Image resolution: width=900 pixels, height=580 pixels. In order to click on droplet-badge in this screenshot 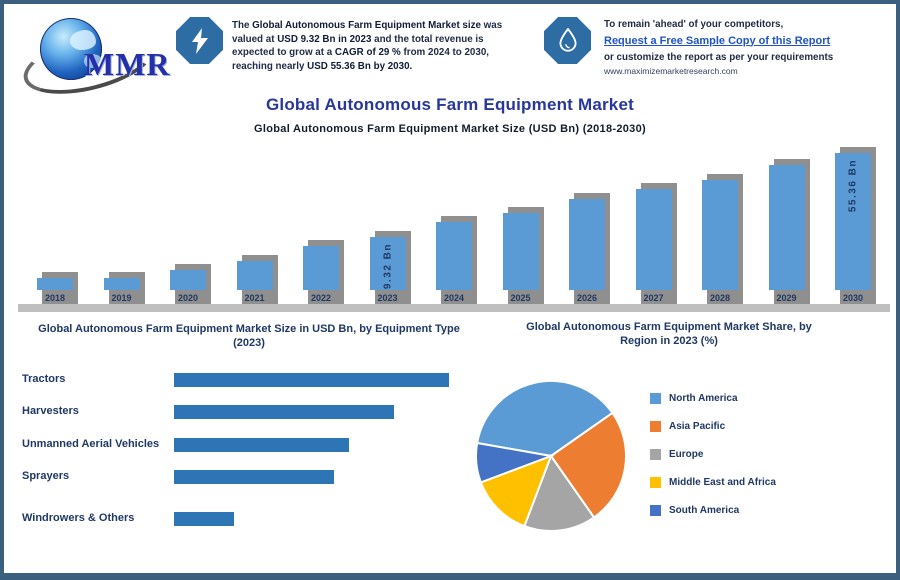, I will do `click(567, 40)`.